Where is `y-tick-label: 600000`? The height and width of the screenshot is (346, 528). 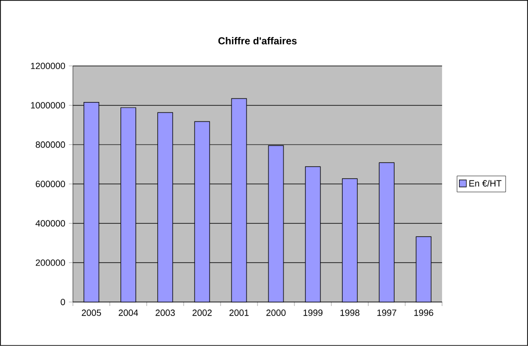 y-tick-label: 600000 is located at coordinates (51, 184).